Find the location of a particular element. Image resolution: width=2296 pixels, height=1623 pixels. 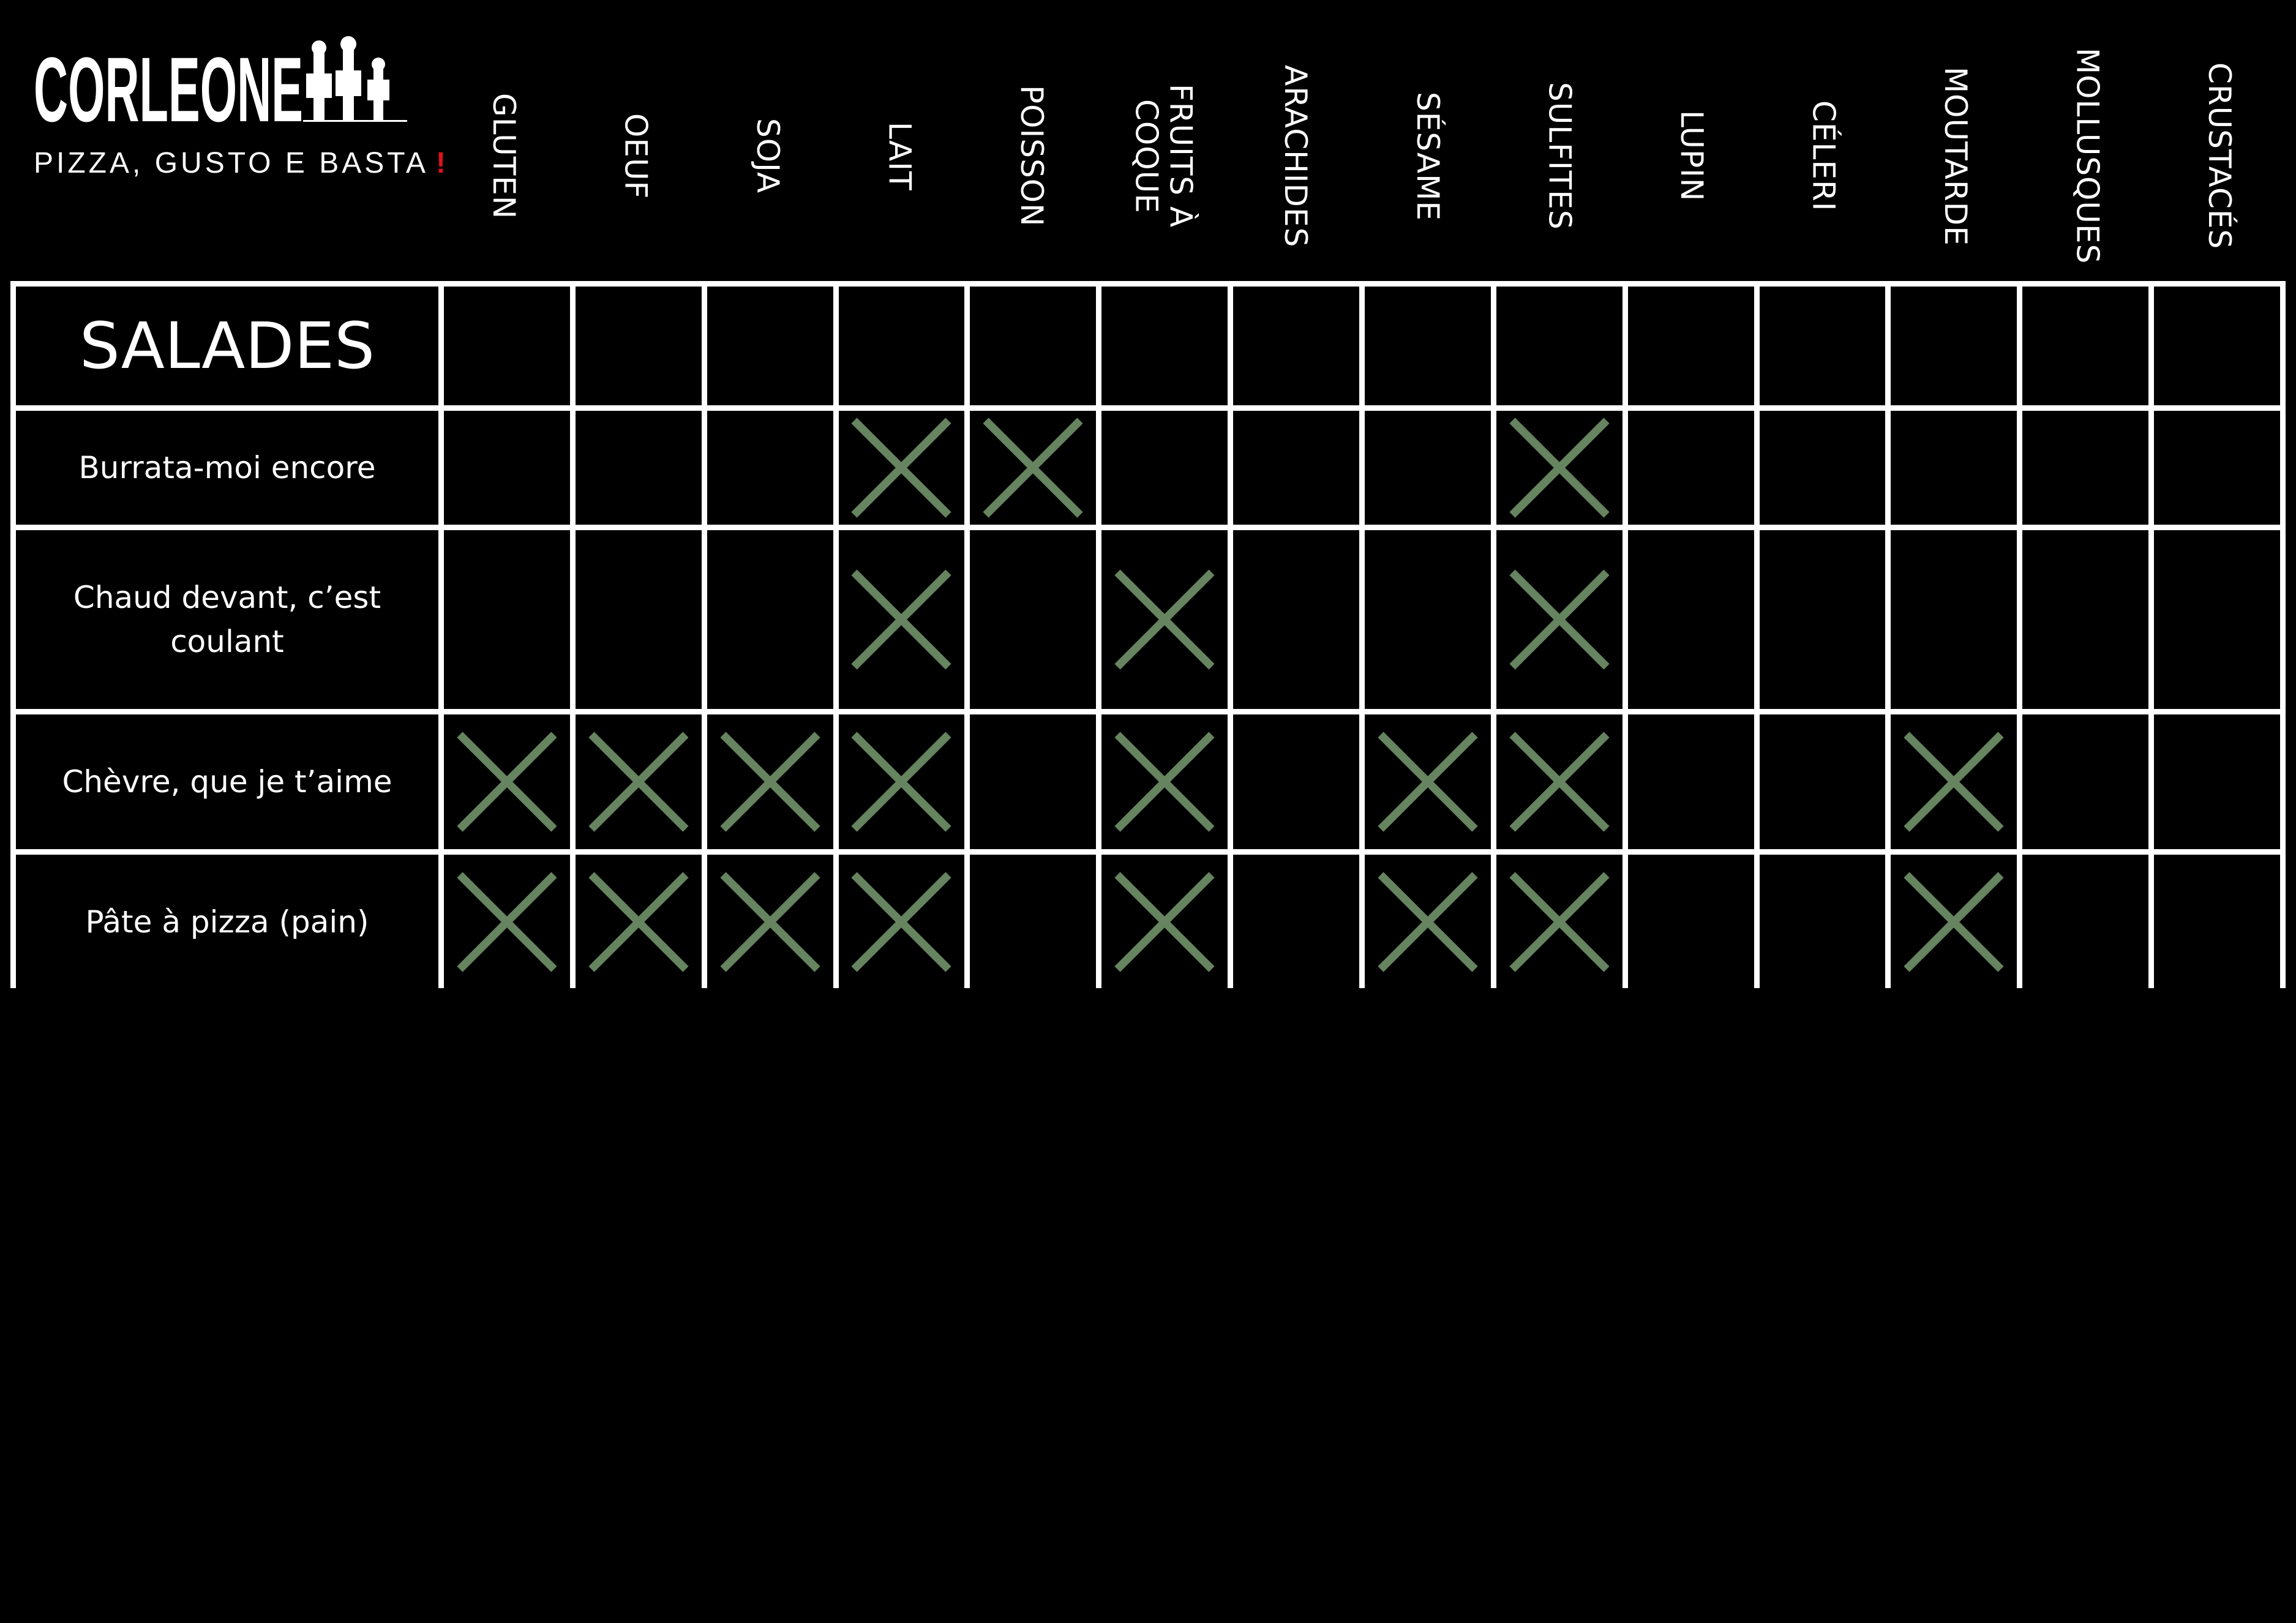

column-header: FRUITS À COQUE is located at coordinates (1164, 156).